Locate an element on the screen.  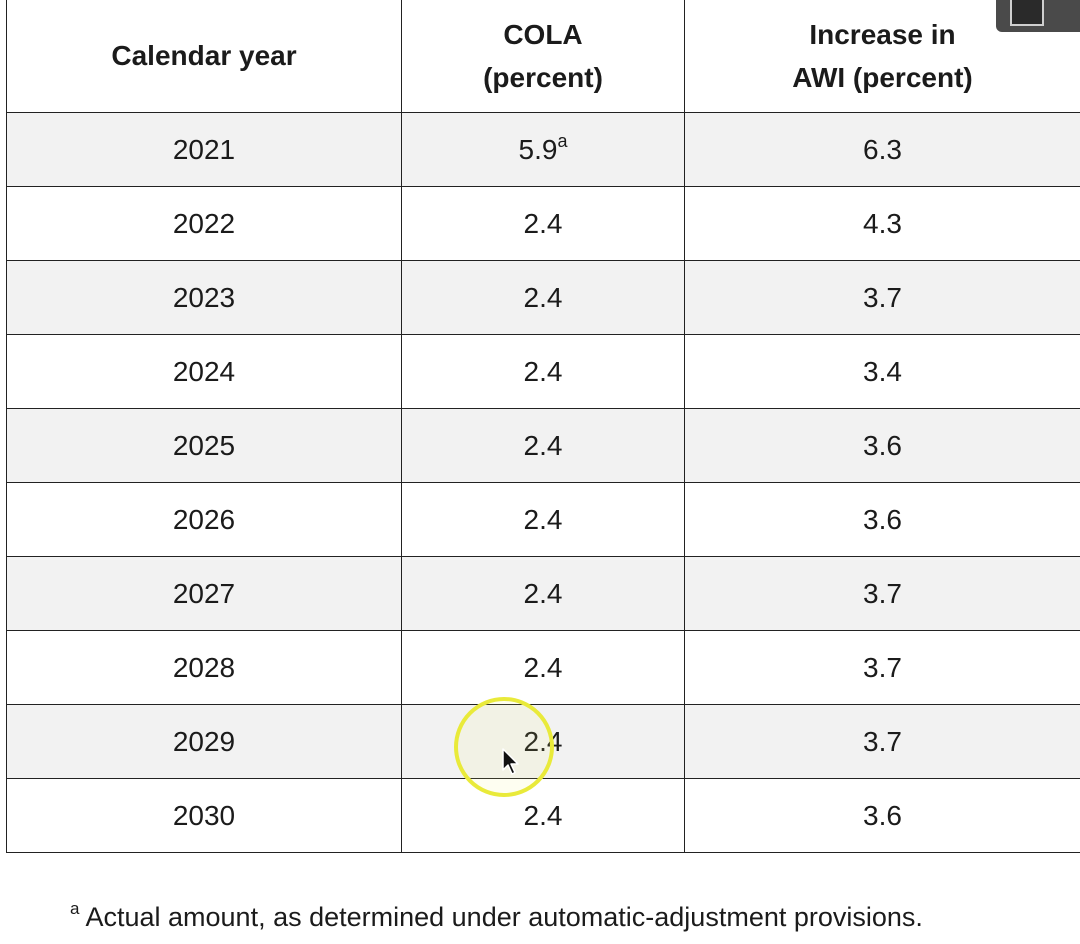
year-cell: 2027 is located at coordinates (204, 593).